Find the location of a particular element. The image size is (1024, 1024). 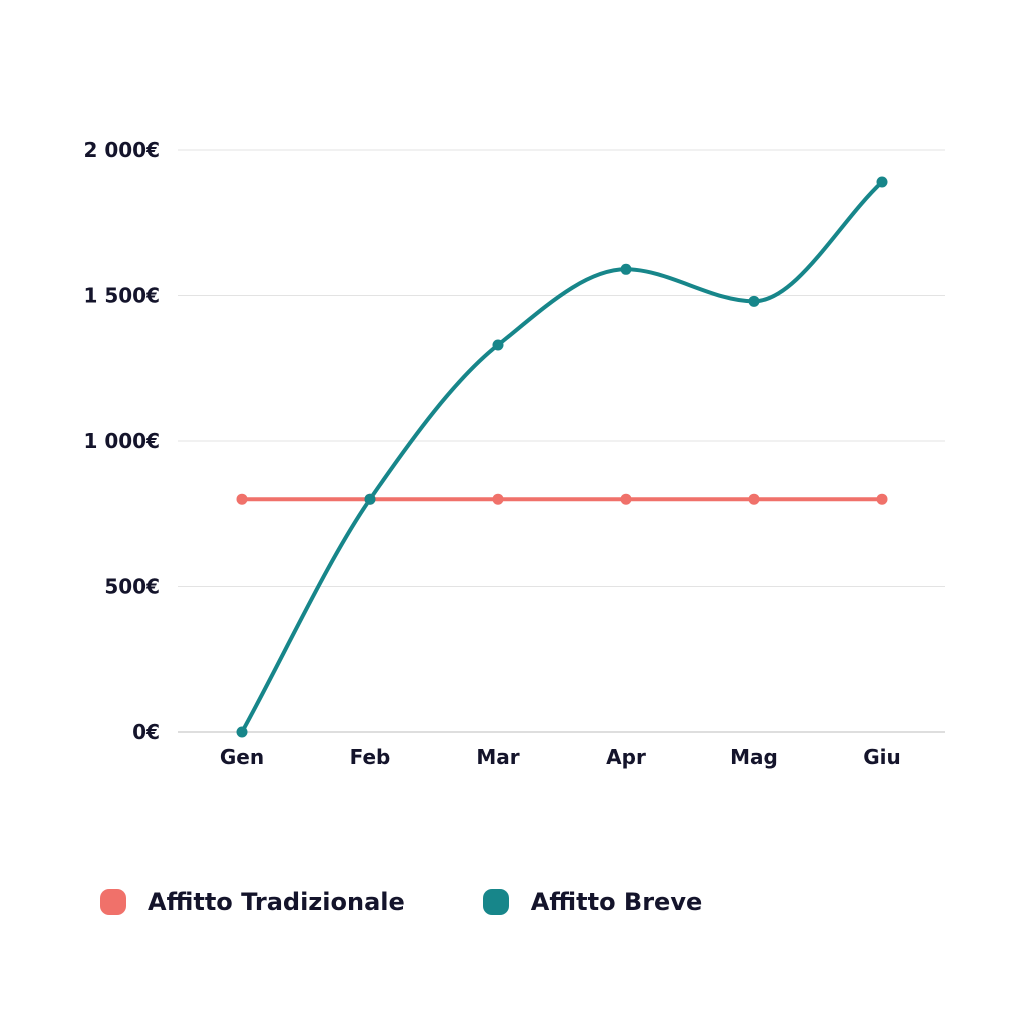

legend-label-affitto-breve: Affitto Breve is located at coordinates (616, 902).